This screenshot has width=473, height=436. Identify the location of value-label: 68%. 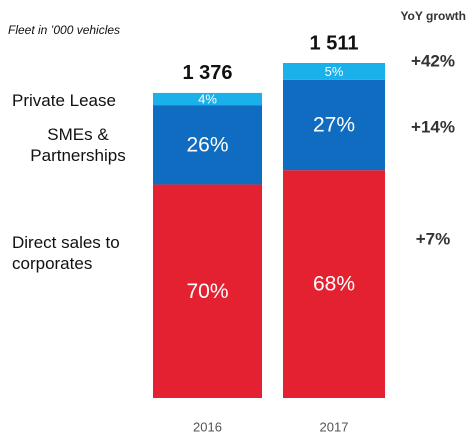
(334, 284).